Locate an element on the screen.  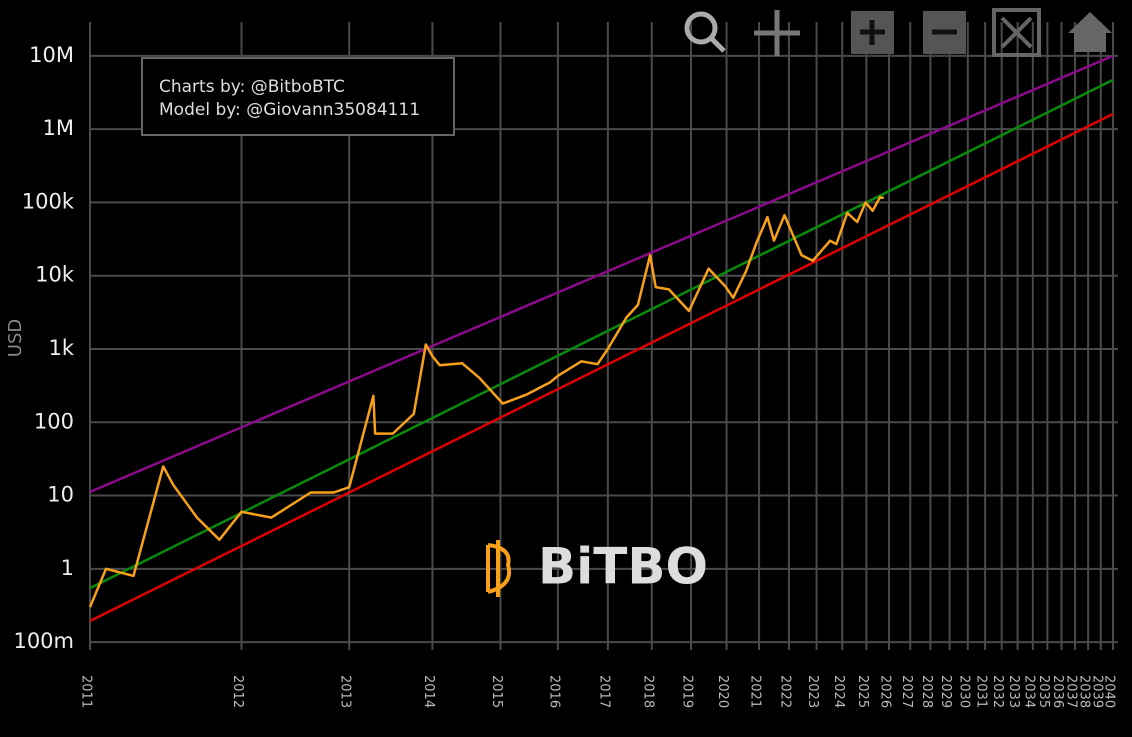
zoom-out-button is located at coordinates (944, 32).